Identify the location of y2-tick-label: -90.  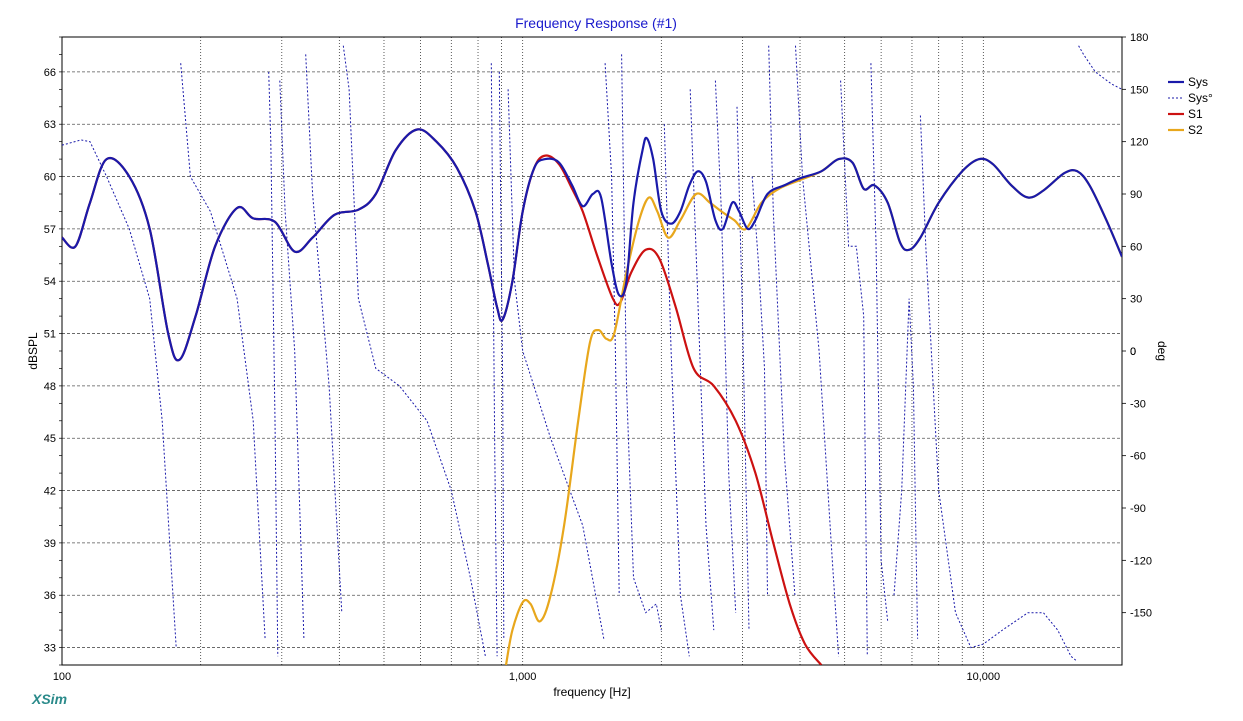
(1138, 509).